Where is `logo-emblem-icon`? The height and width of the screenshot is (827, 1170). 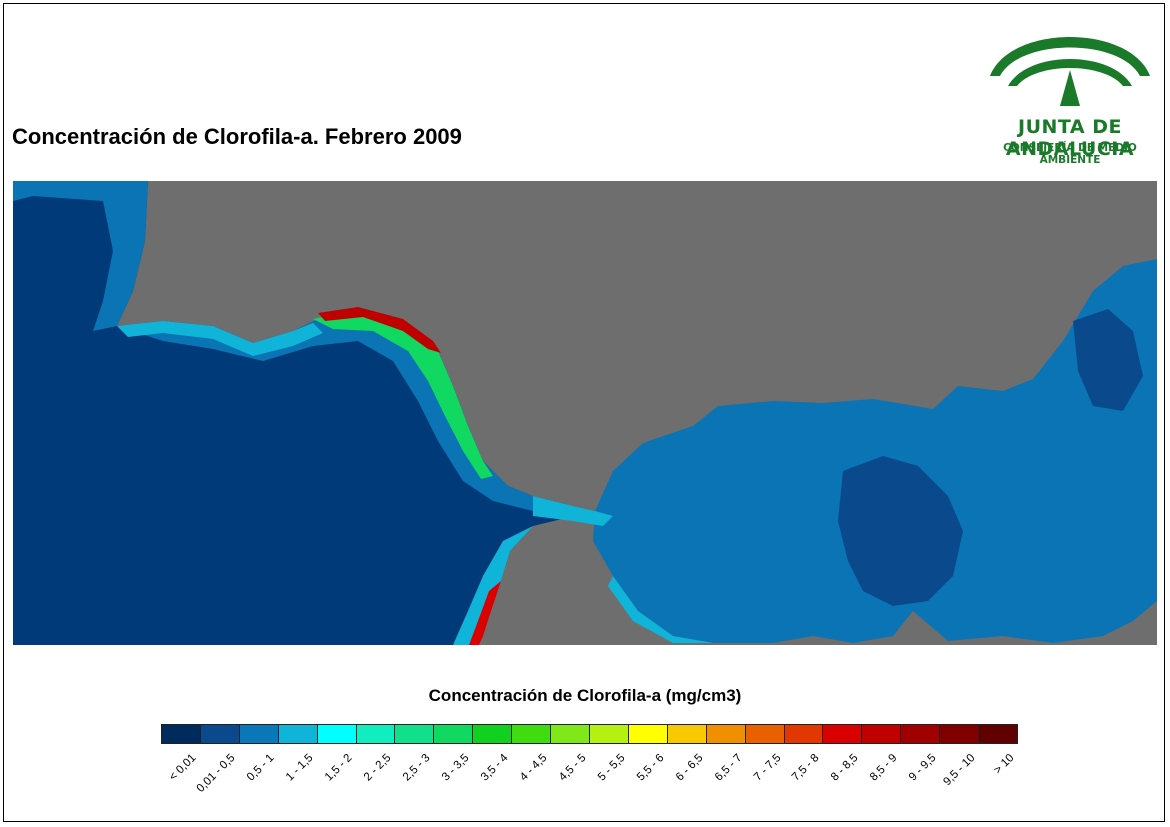
logo-emblem-icon is located at coordinates (1070, 71).